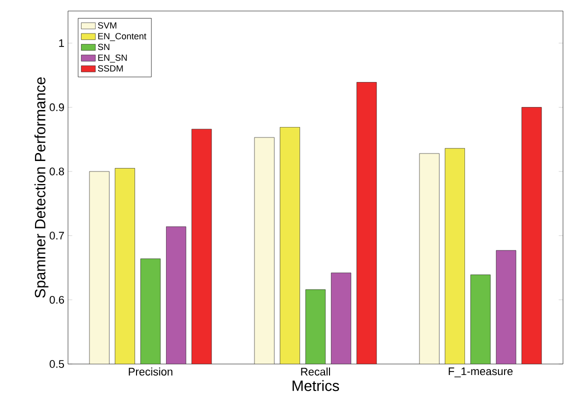 This screenshot has width=579, height=411. What do you see at coordinates (480, 373) in the screenshot?
I see `x-tick-label: F_1-measure` at bounding box center [480, 373].